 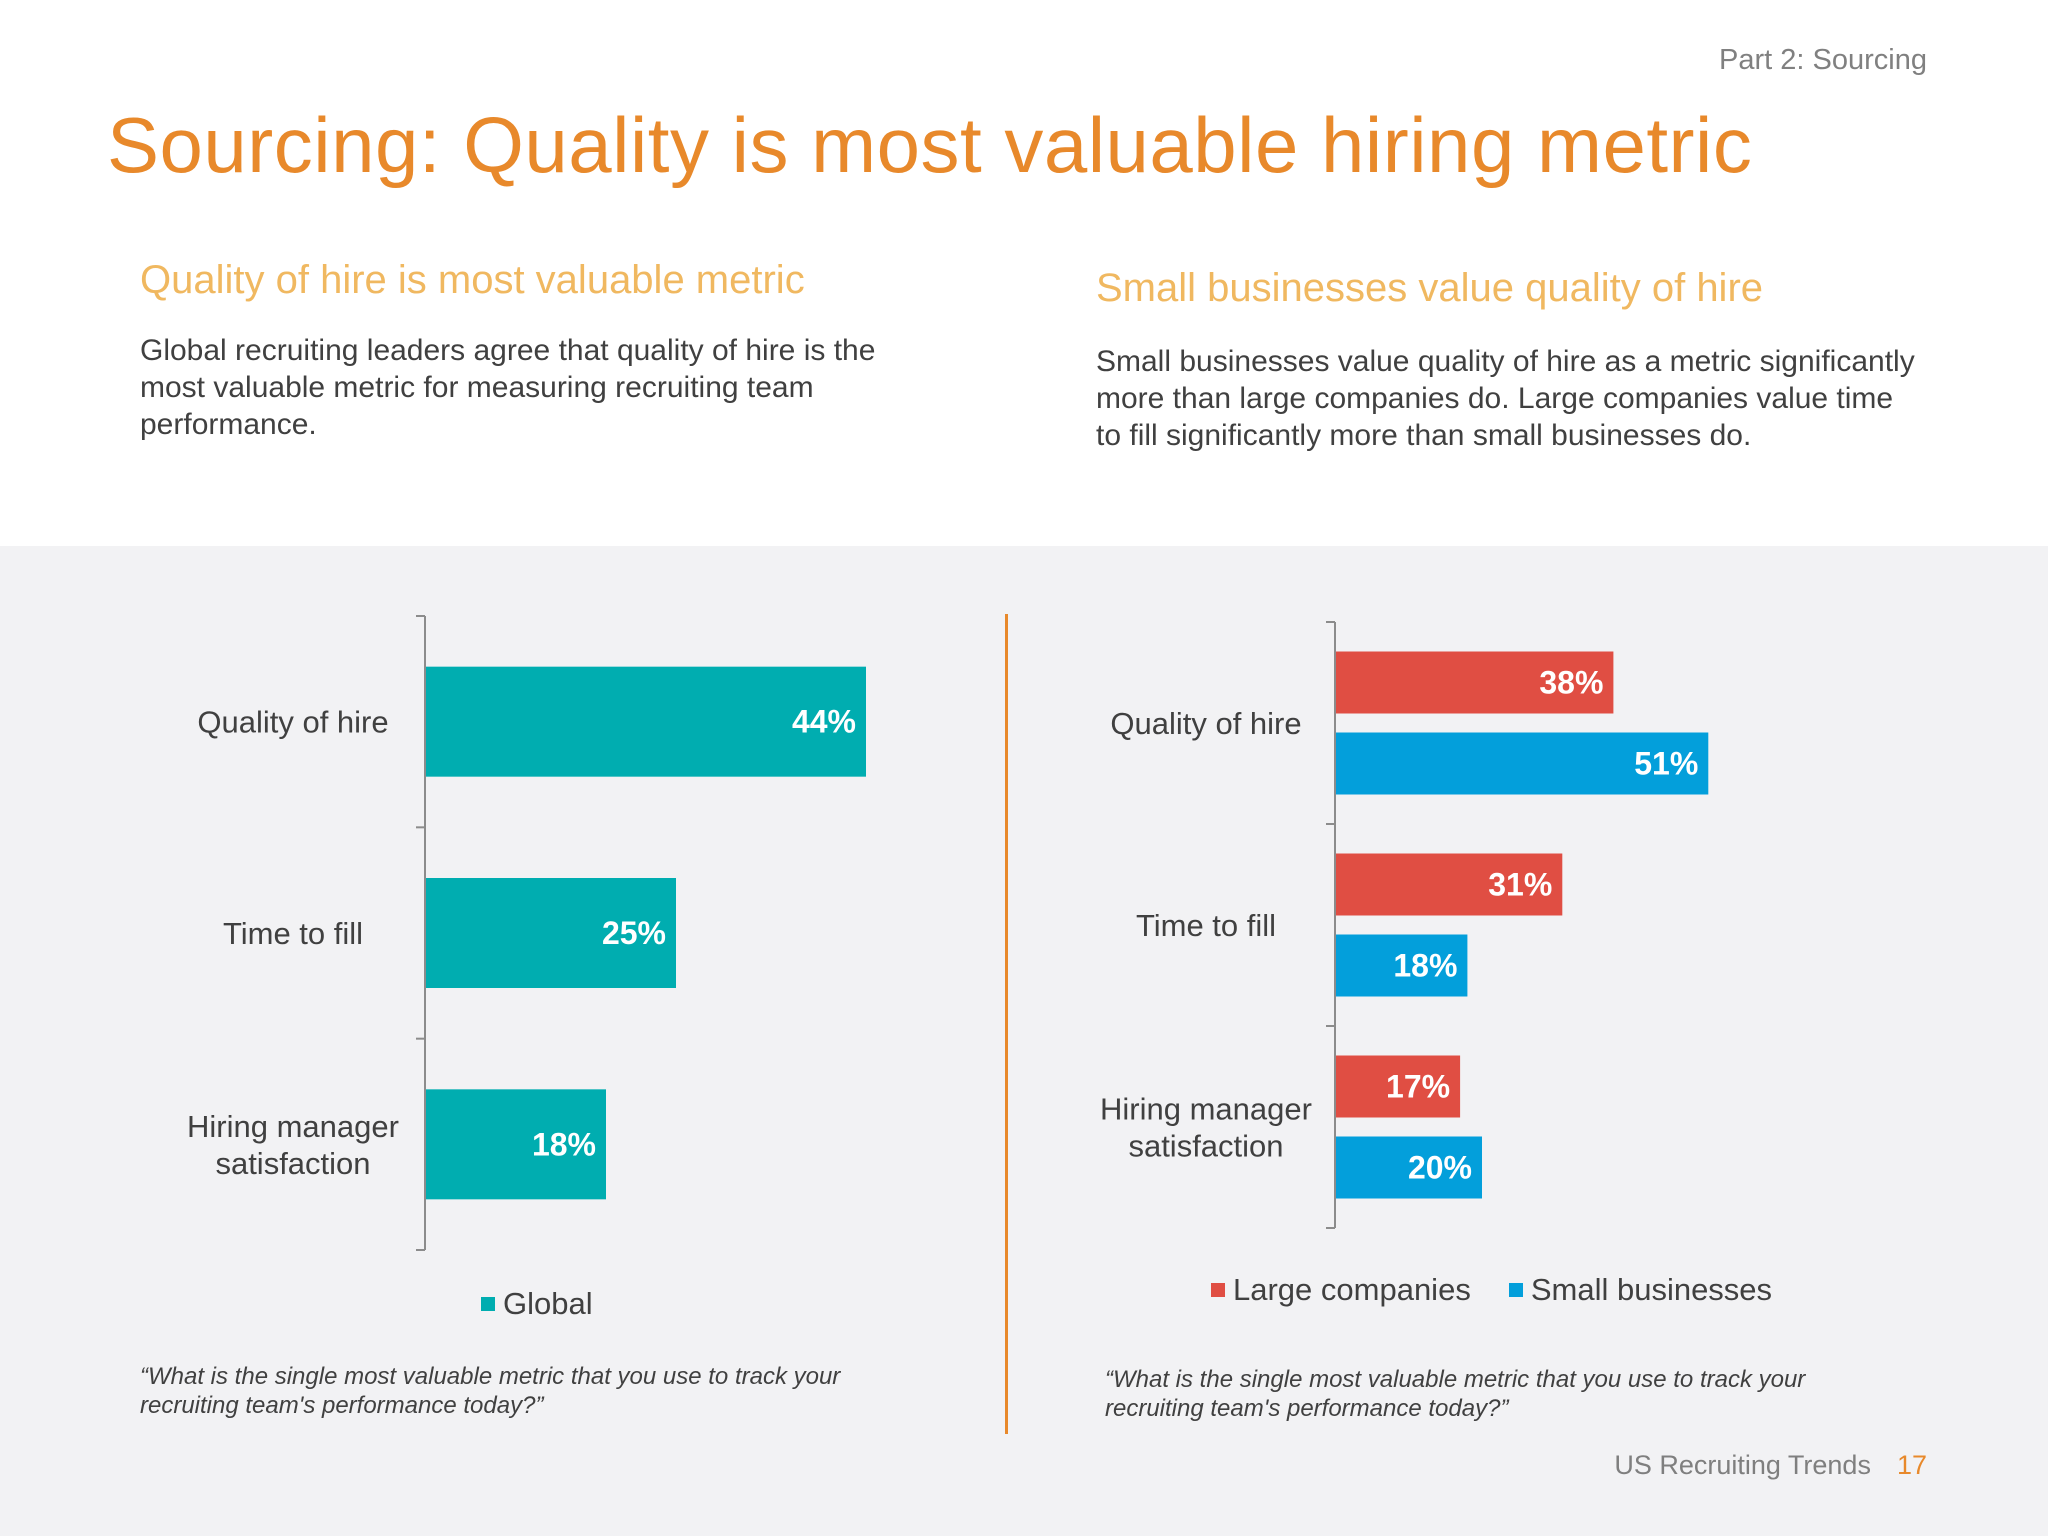 I want to click on global-chart-legend: Global, so click(x=556, y=1304).